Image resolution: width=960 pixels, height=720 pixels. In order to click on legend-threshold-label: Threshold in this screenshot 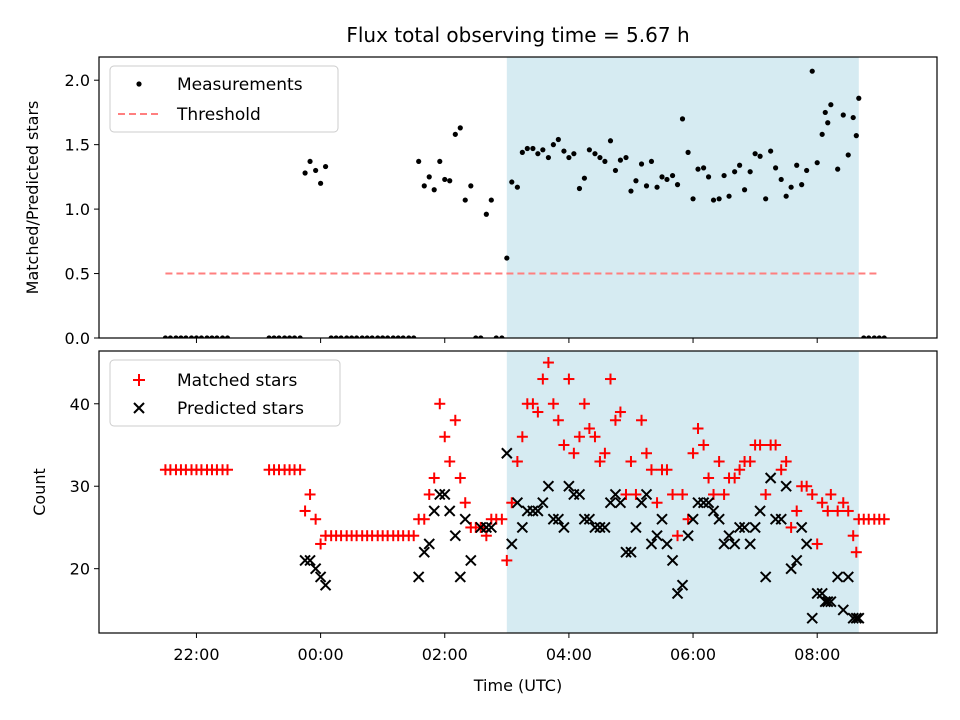, I will do `click(218, 115)`.